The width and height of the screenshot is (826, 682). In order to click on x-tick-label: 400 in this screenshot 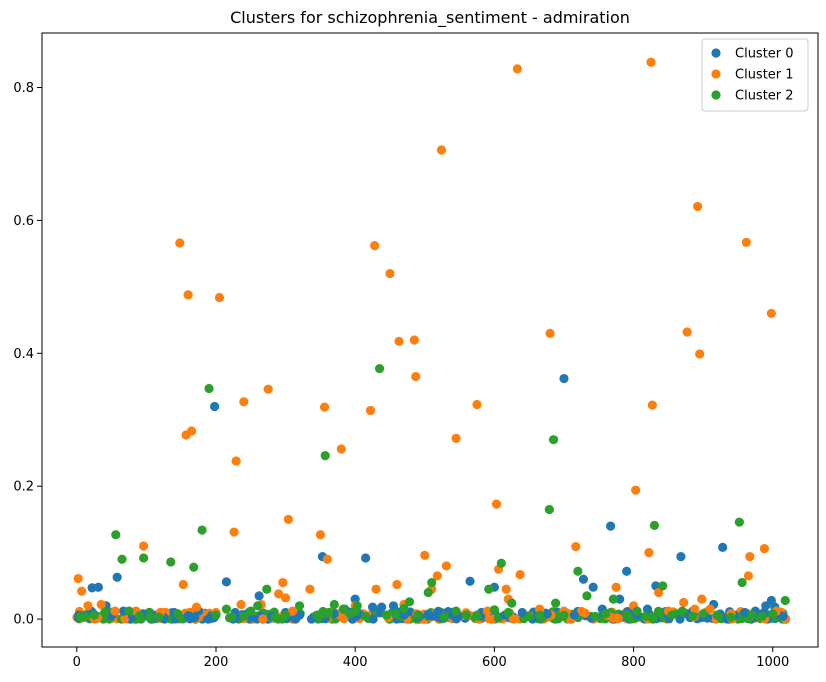, I will do `click(355, 662)`.